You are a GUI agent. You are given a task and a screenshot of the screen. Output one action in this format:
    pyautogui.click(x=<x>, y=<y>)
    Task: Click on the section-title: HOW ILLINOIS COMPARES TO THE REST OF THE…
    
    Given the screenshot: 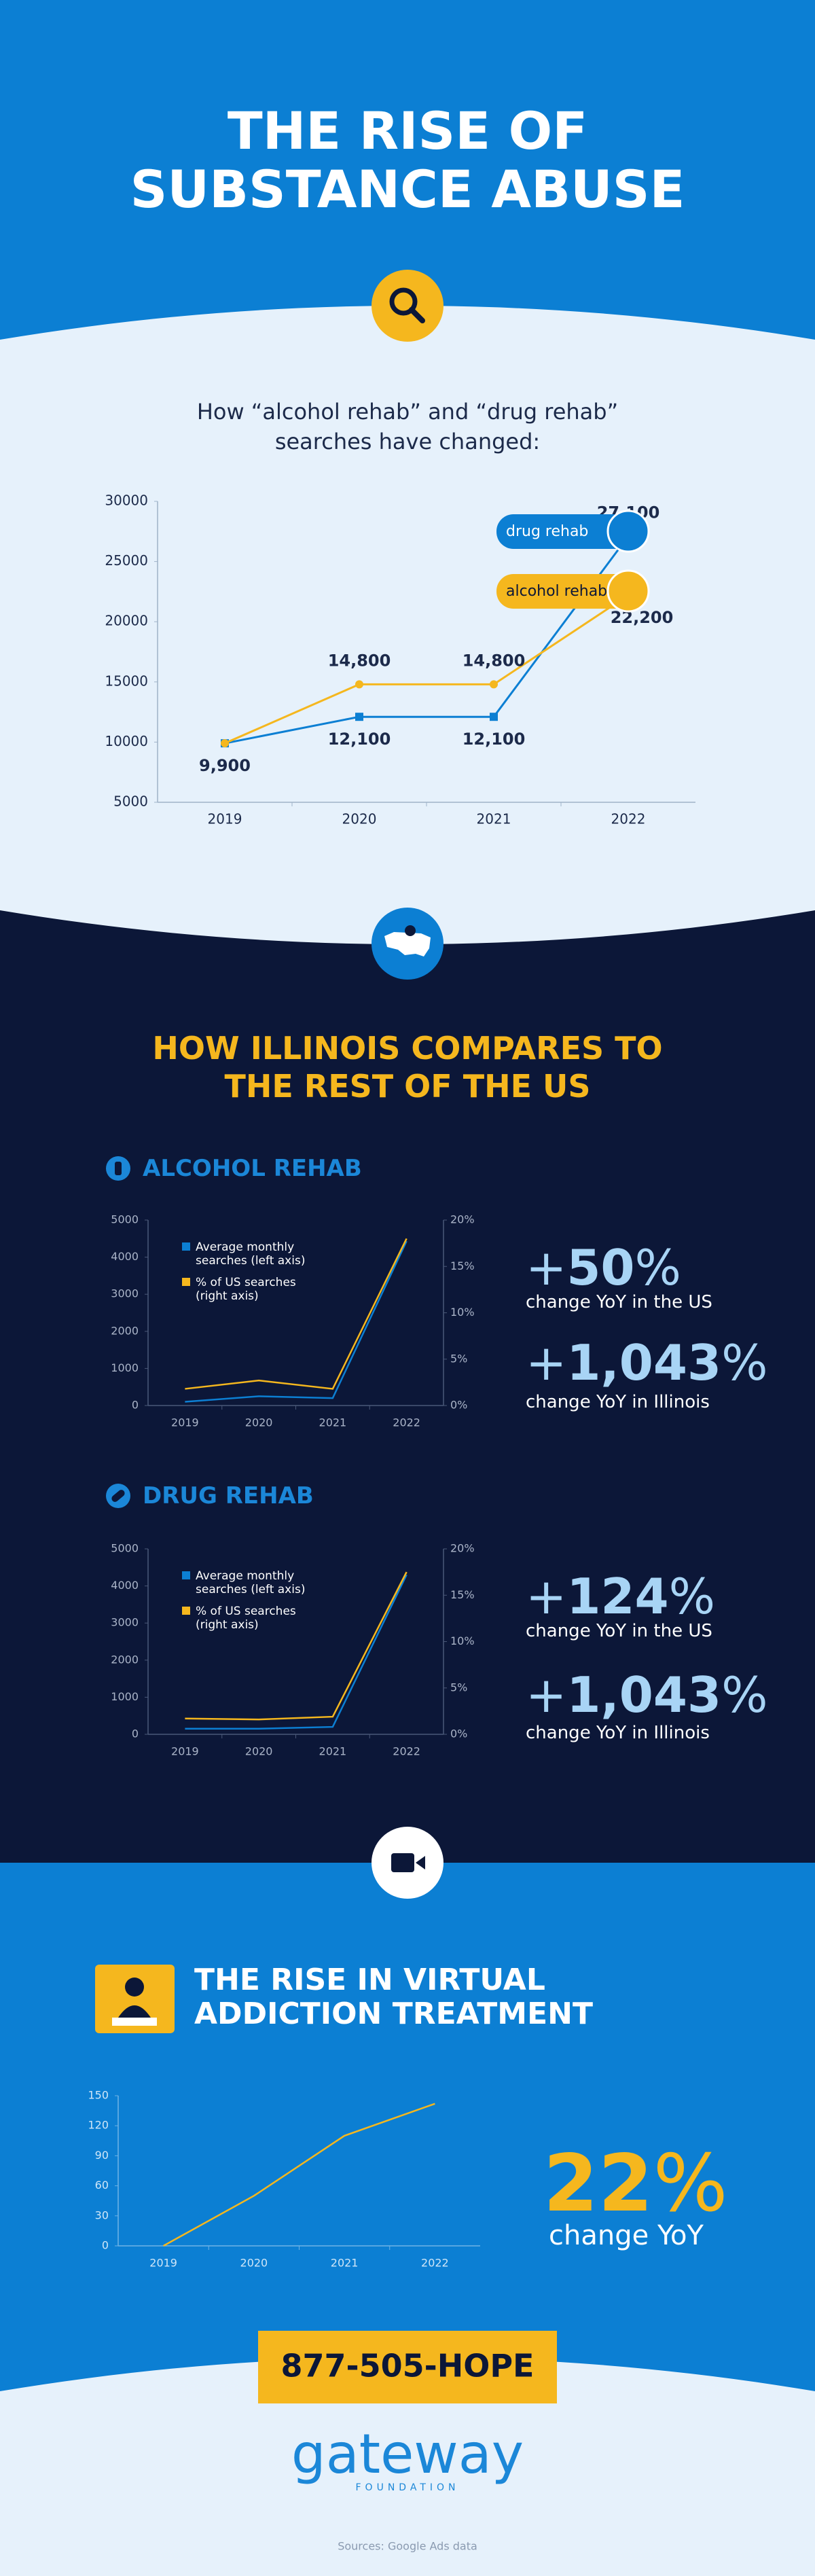 What is the action you would take?
    pyautogui.click(x=407, y=1067)
    